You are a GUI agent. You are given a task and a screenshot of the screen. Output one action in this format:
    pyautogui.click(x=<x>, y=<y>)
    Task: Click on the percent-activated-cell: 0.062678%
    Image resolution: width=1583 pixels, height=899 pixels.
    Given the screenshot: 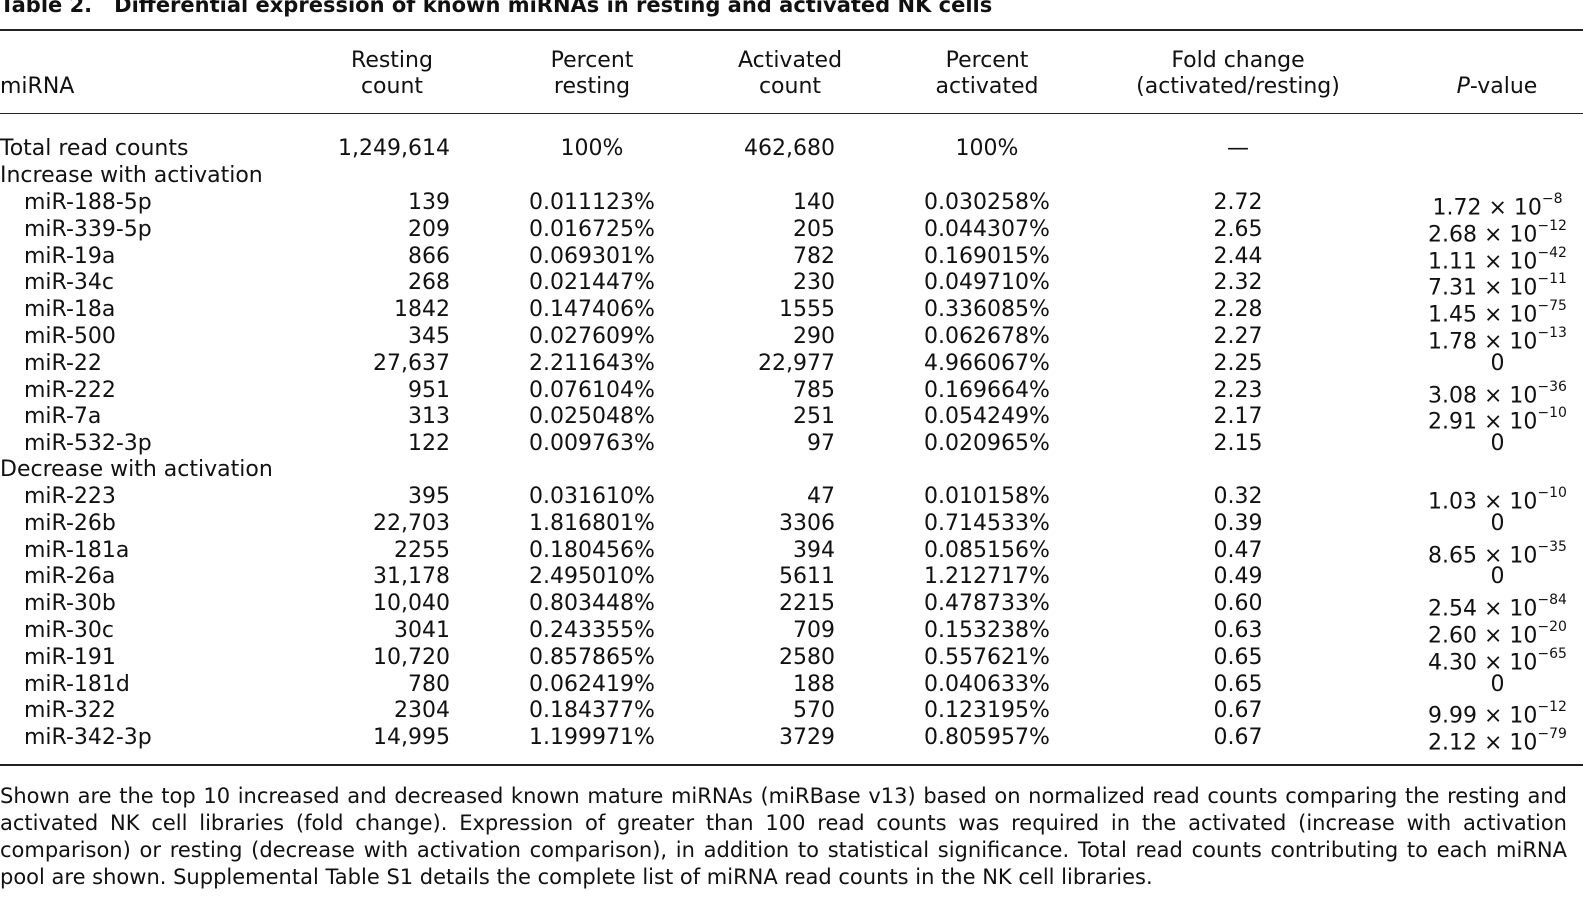 What is the action you would take?
    pyautogui.click(x=987, y=336)
    